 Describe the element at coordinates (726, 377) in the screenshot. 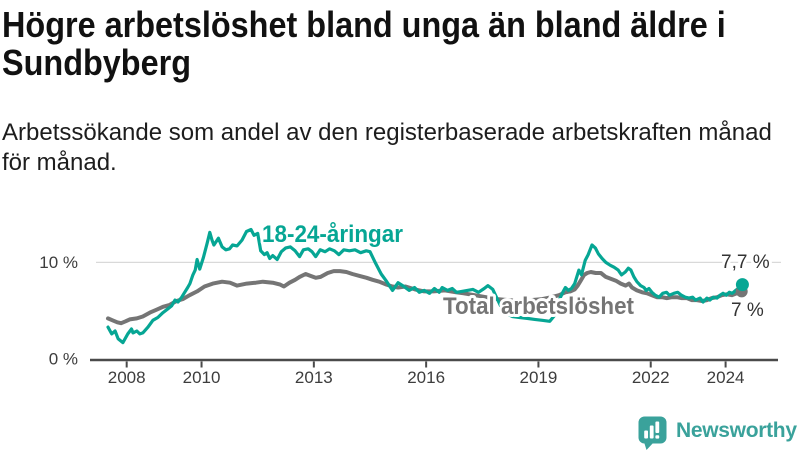

I see `x-tick-label: 2024` at that location.